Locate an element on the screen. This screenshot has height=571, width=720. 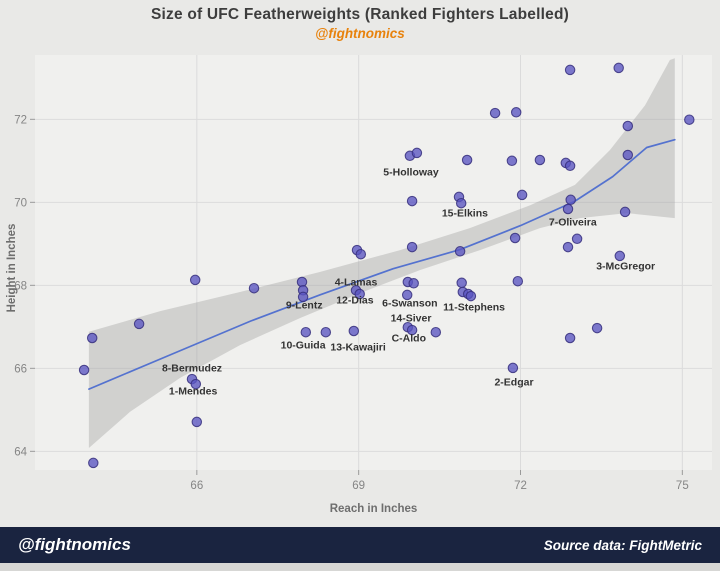
fighter-label: 13-Kawajiri is located at coordinates (358, 348).